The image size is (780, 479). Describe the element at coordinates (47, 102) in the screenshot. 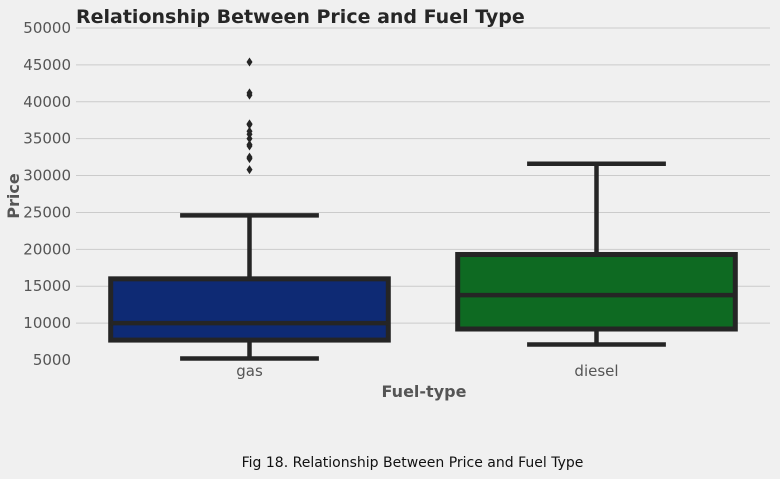

I see `y-tick-label: 40000` at that location.